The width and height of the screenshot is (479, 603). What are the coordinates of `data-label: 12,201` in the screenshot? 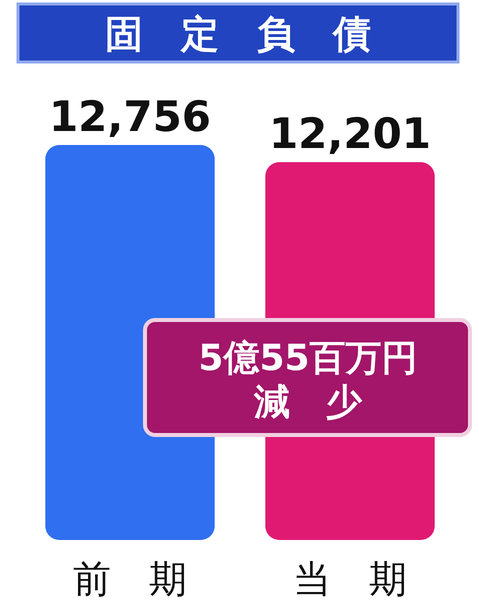 It's located at (350, 133).